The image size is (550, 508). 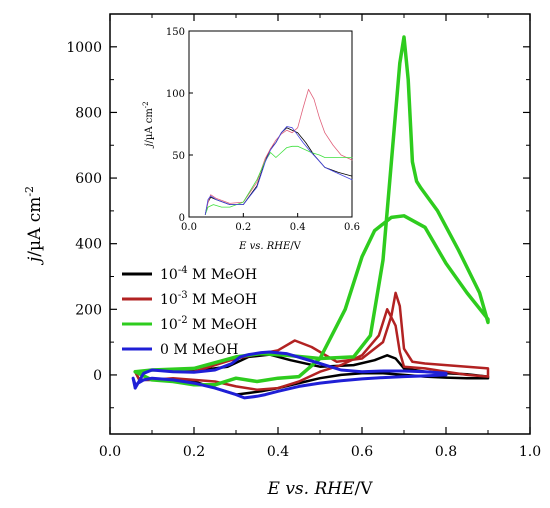 What do you see at coordinates (88, 179) in the screenshot?
I see `main-y-tick-label: 600` at bounding box center [88, 179].